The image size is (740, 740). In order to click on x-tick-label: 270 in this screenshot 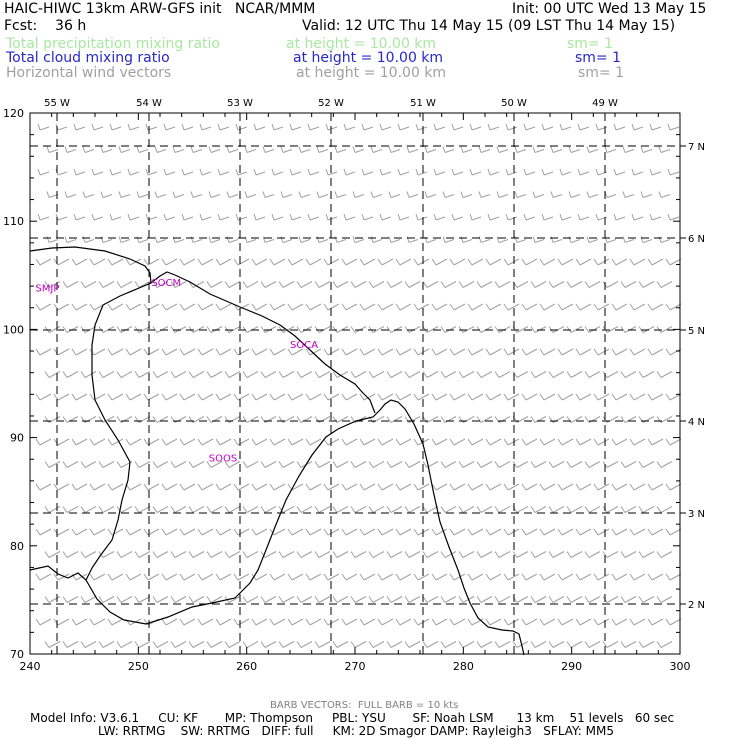, I will do `click(355, 666)`.